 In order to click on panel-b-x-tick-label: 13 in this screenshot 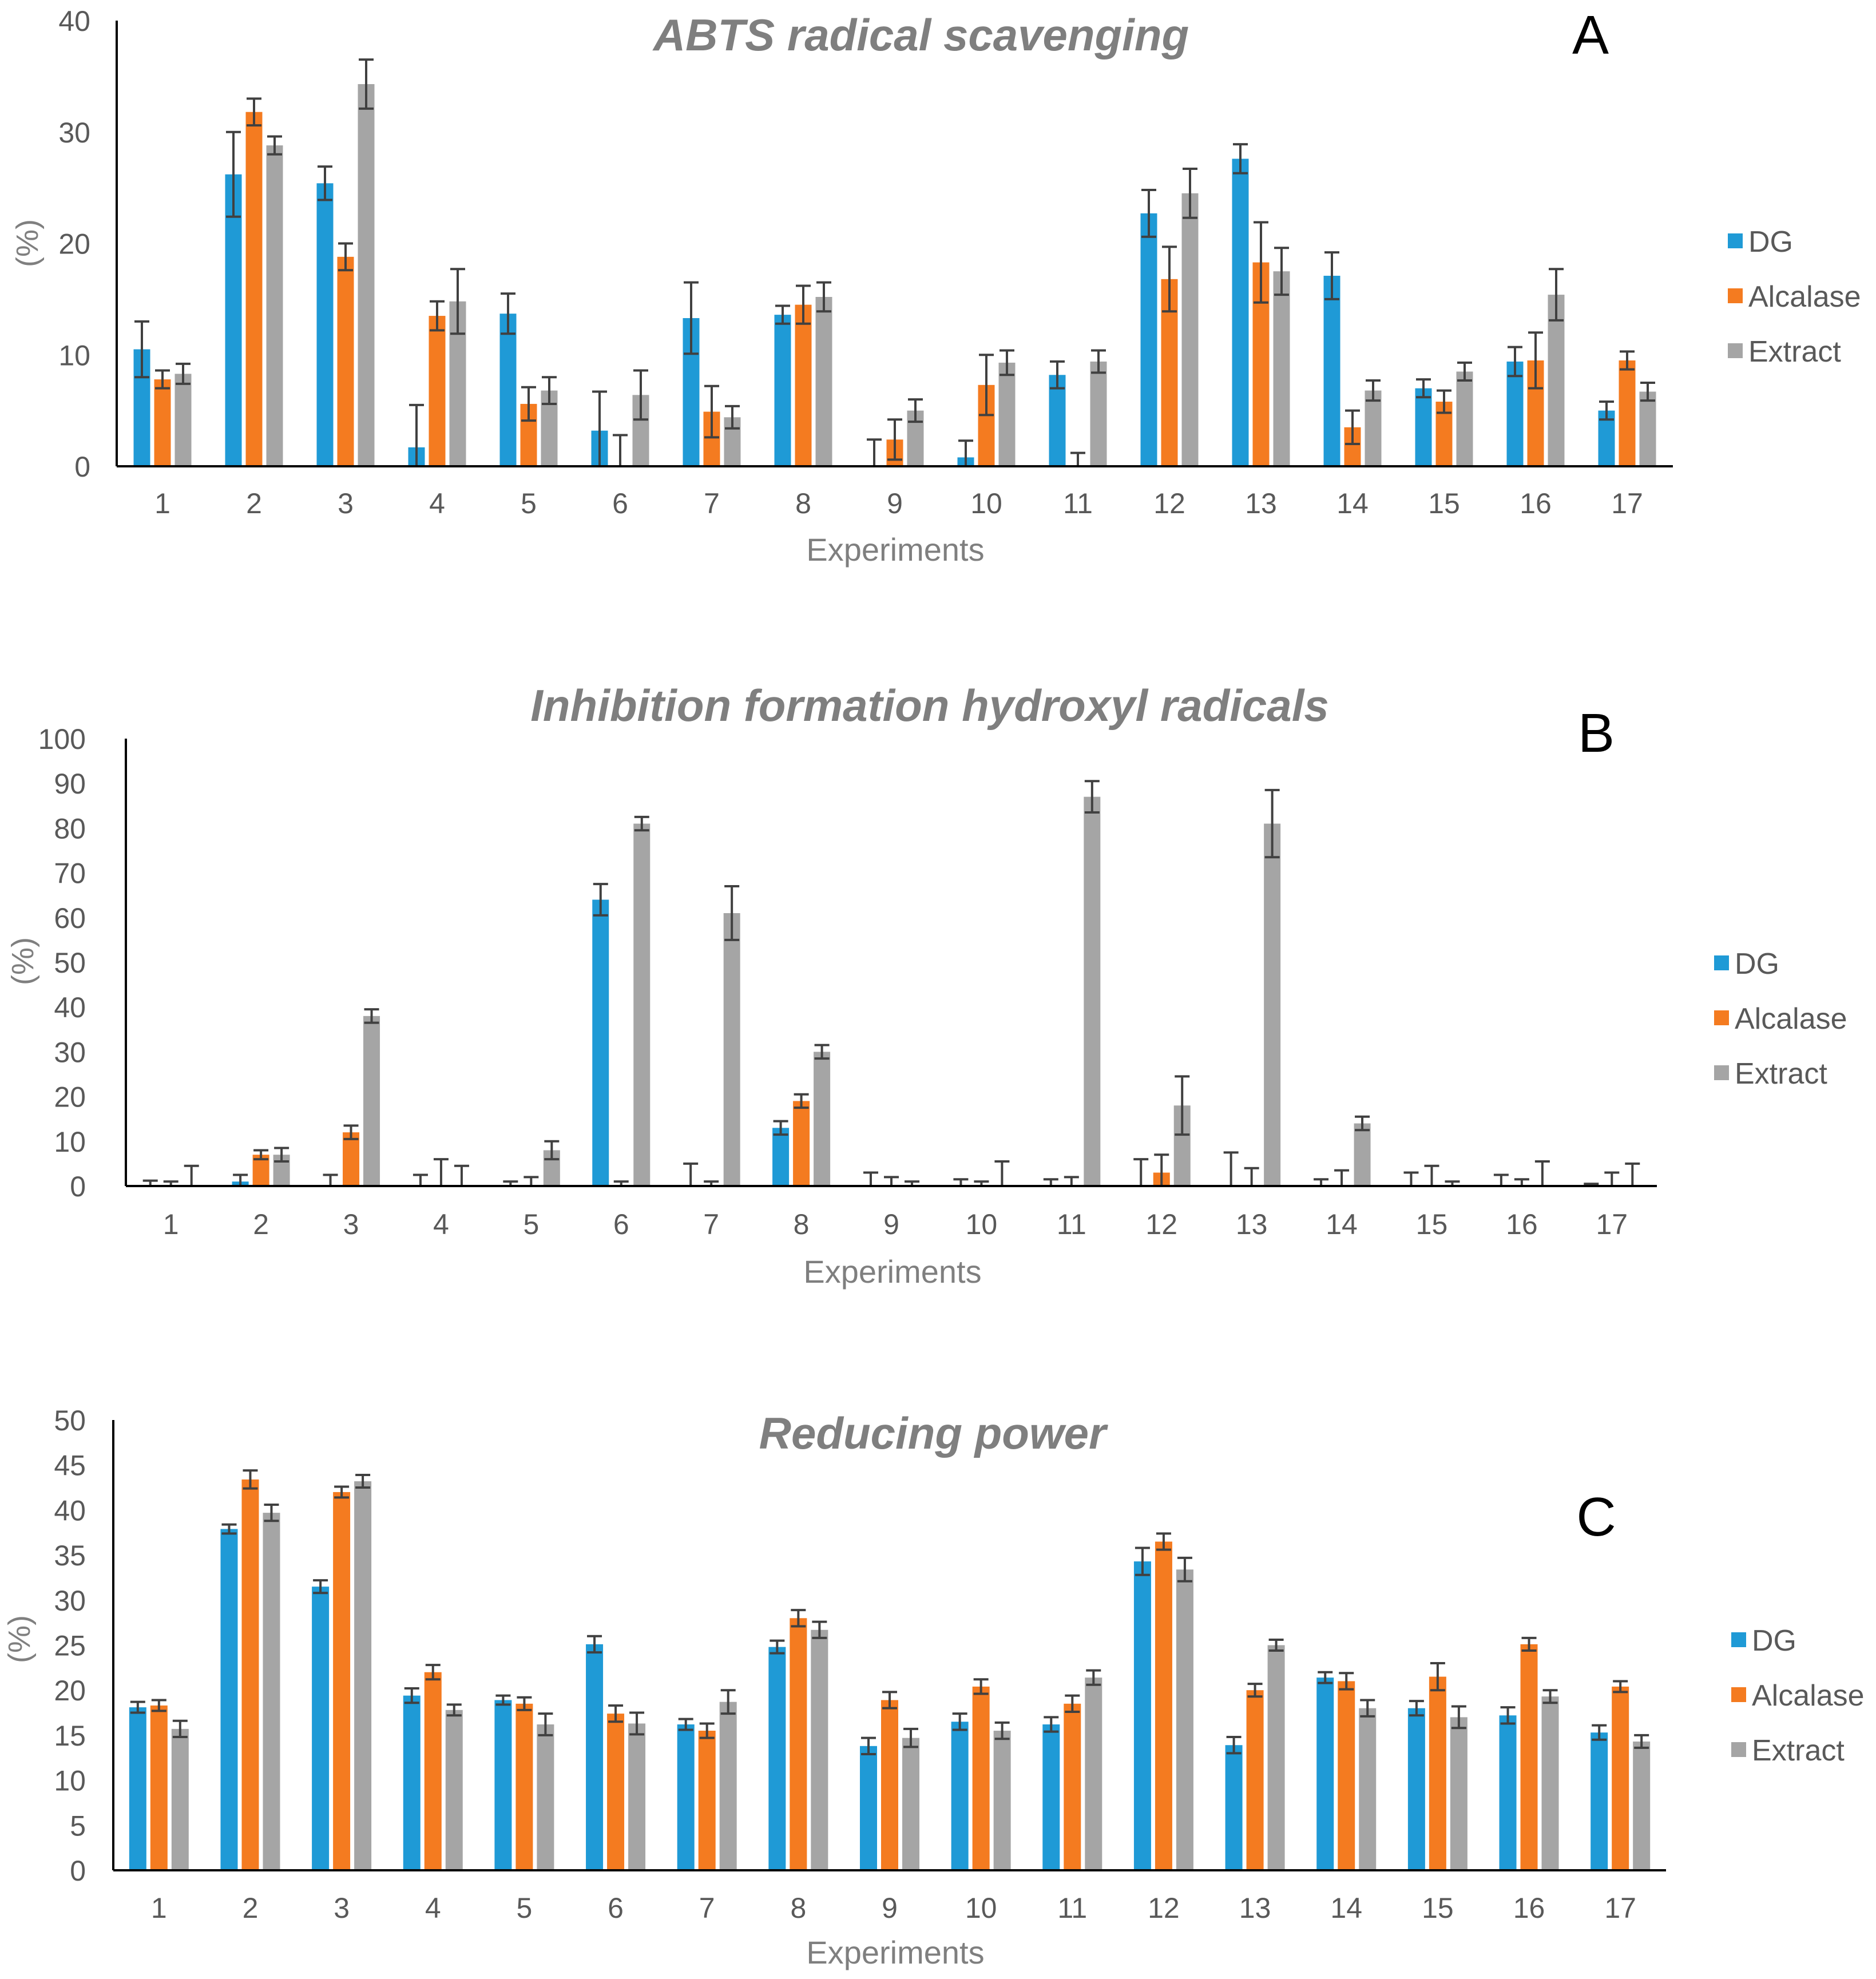, I will do `click(1252, 1224)`.